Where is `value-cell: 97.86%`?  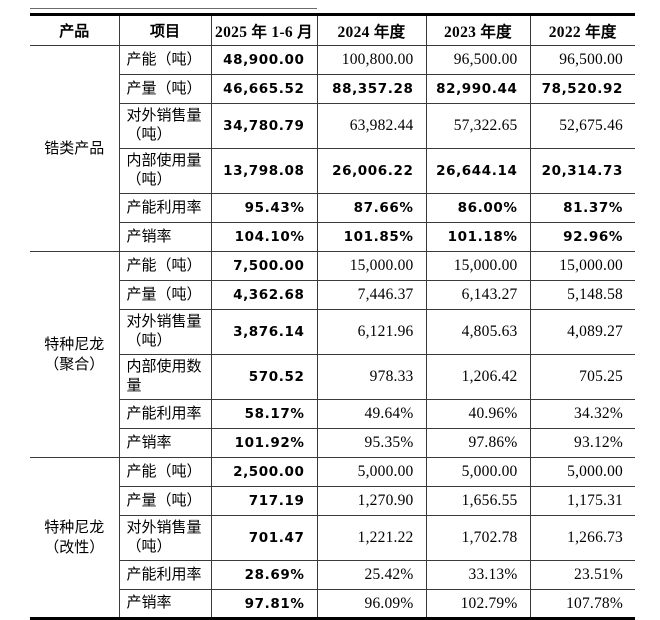
value-cell: 97.86% is located at coordinates (478, 443).